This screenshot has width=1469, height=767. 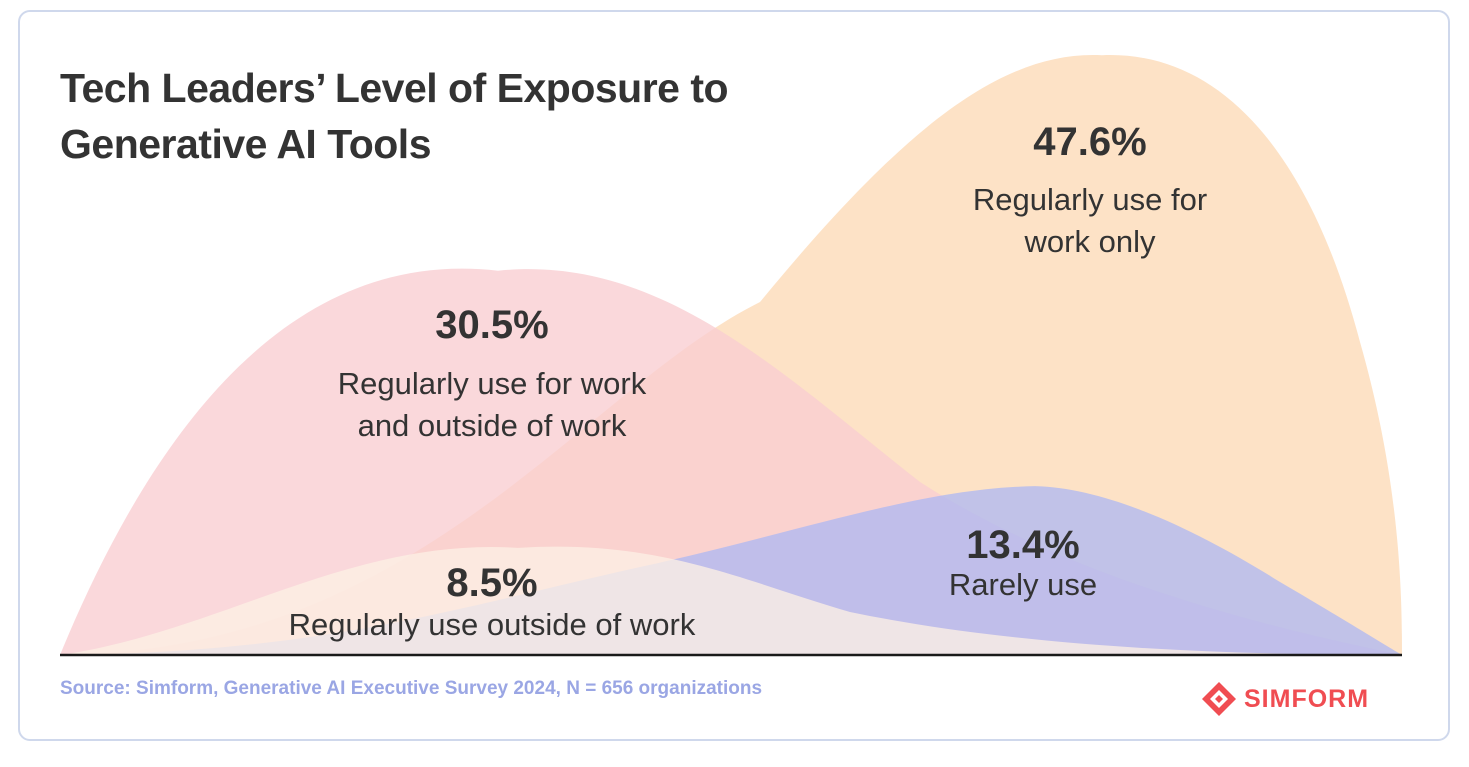 What do you see at coordinates (491, 325) in the screenshot?
I see `value-label-work-and-outside: 30.5%` at bounding box center [491, 325].